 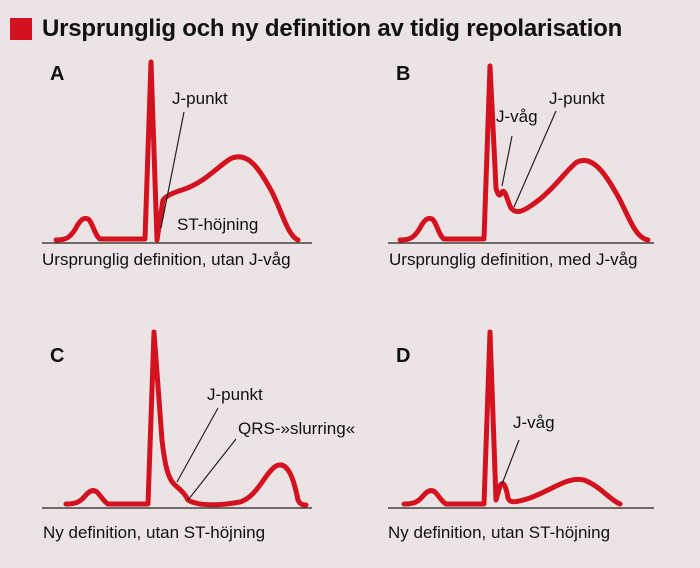 What do you see at coordinates (154, 532) in the screenshot?
I see `panel-c-caption: Ny definition, utan ST-höjning` at bounding box center [154, 532].